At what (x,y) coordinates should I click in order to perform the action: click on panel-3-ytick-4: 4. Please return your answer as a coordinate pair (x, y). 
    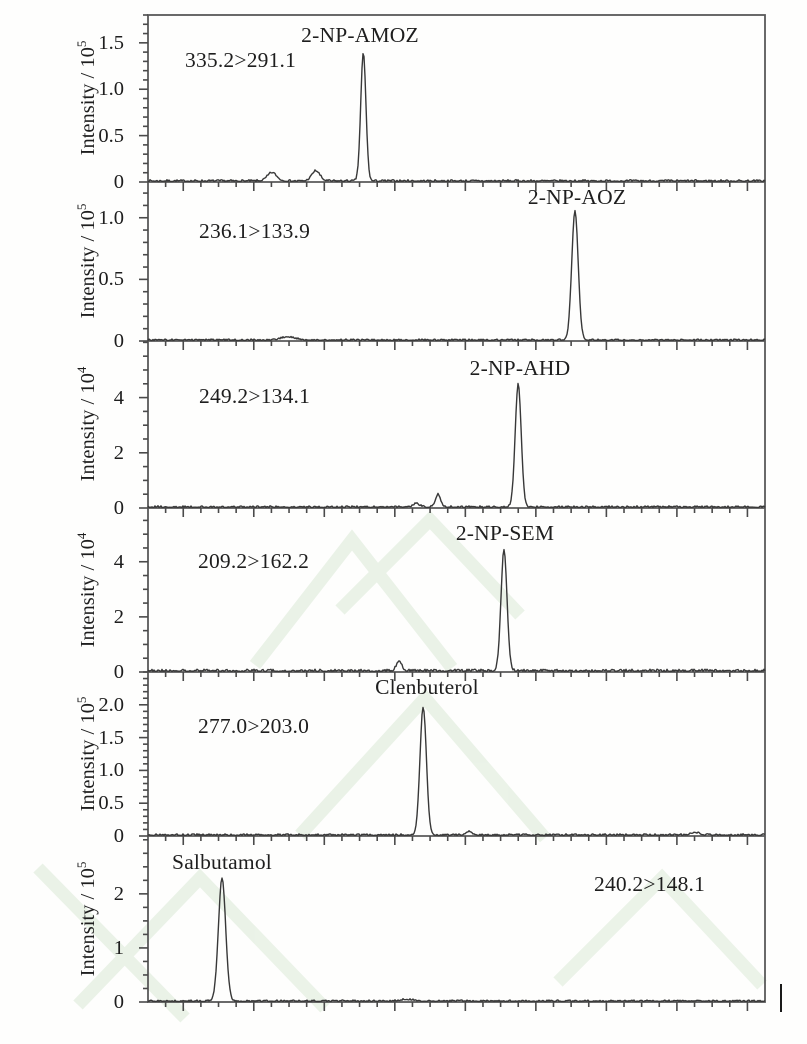
    Looking at the image, I should click on (118, 397).